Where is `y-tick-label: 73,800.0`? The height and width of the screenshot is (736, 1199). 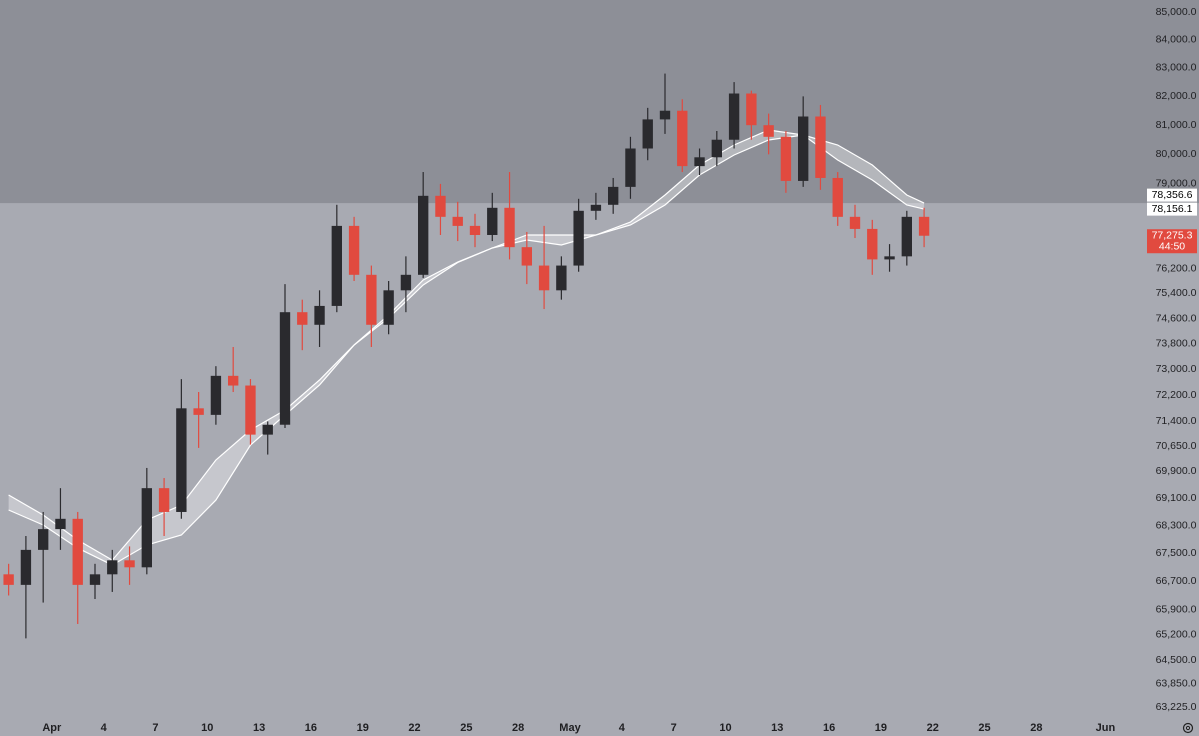
y-tick-label: 73,800.0 is located at coordinates (1176, 344).